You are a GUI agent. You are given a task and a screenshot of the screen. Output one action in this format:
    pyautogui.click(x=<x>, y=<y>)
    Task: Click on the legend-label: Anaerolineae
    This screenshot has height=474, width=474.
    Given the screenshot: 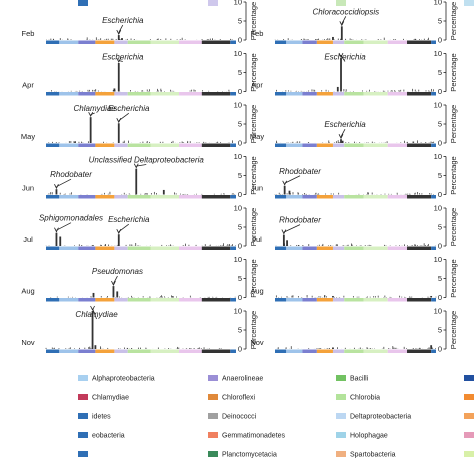 What is the action you would take?
    pyautogui.click(x=242, y=379)
    